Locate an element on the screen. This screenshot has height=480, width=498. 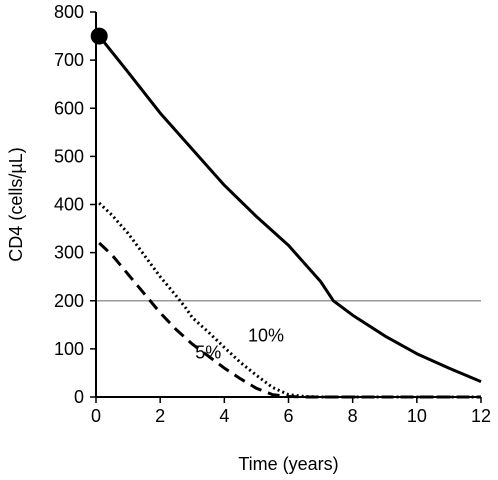
y-axis-title: CD4 (cells/µL) is located at coordinates (16, 204).